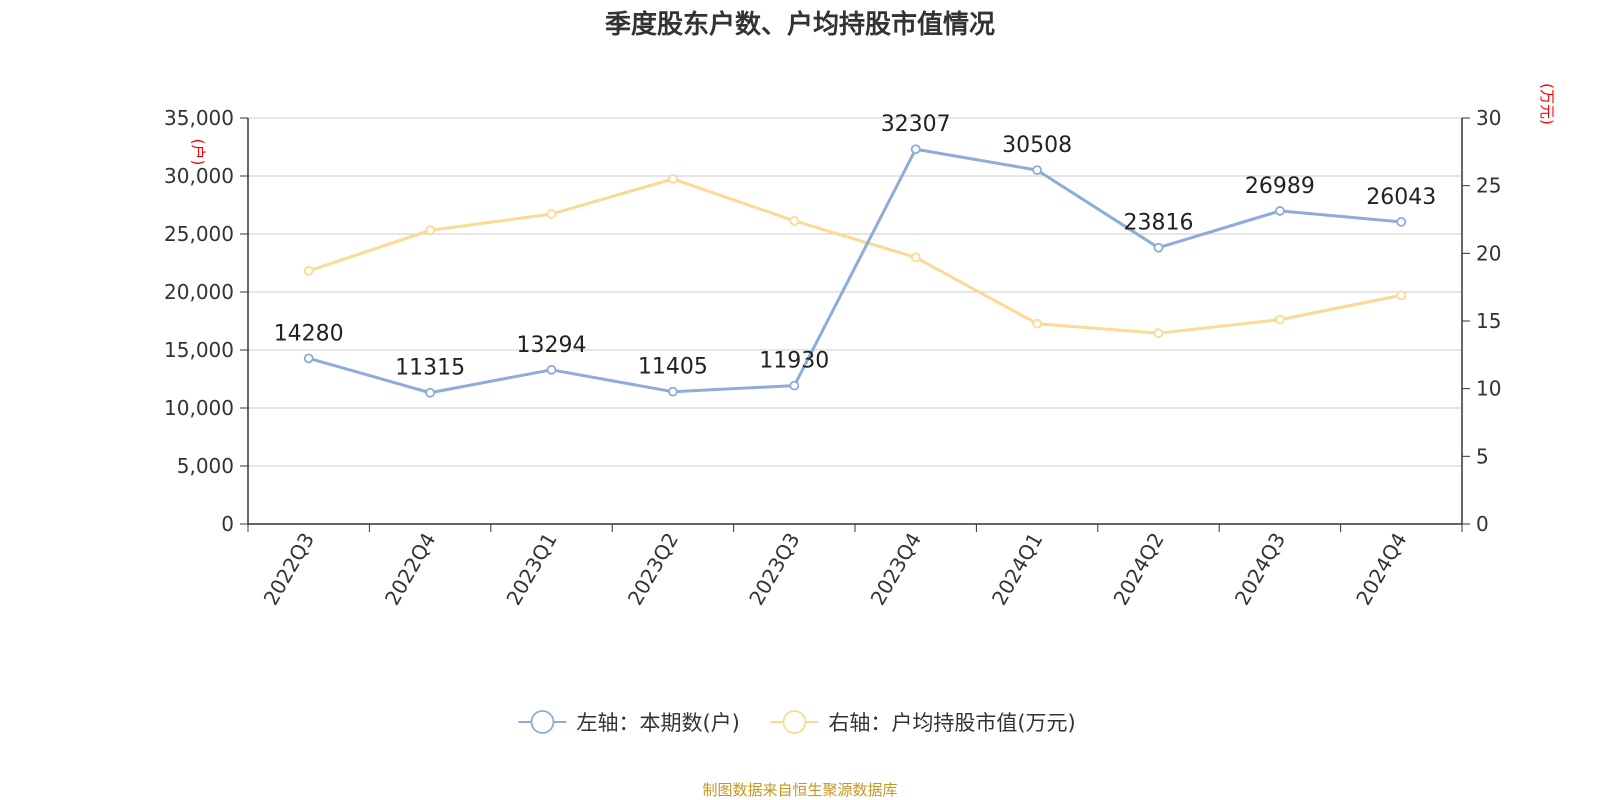 This screenshot has width=1600, height=800. What do you see at coordinates (1280, 186) in the screenshot?
I see `data-label: 26989` at bounding box center [1280, 186].